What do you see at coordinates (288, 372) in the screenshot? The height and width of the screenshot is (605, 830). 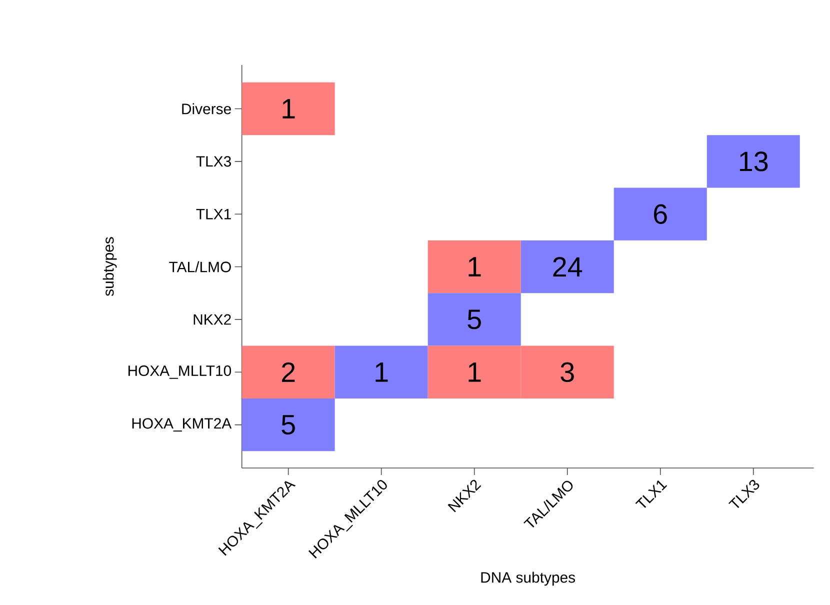 I see `data-label: 2` at bounding box center [288, 372].